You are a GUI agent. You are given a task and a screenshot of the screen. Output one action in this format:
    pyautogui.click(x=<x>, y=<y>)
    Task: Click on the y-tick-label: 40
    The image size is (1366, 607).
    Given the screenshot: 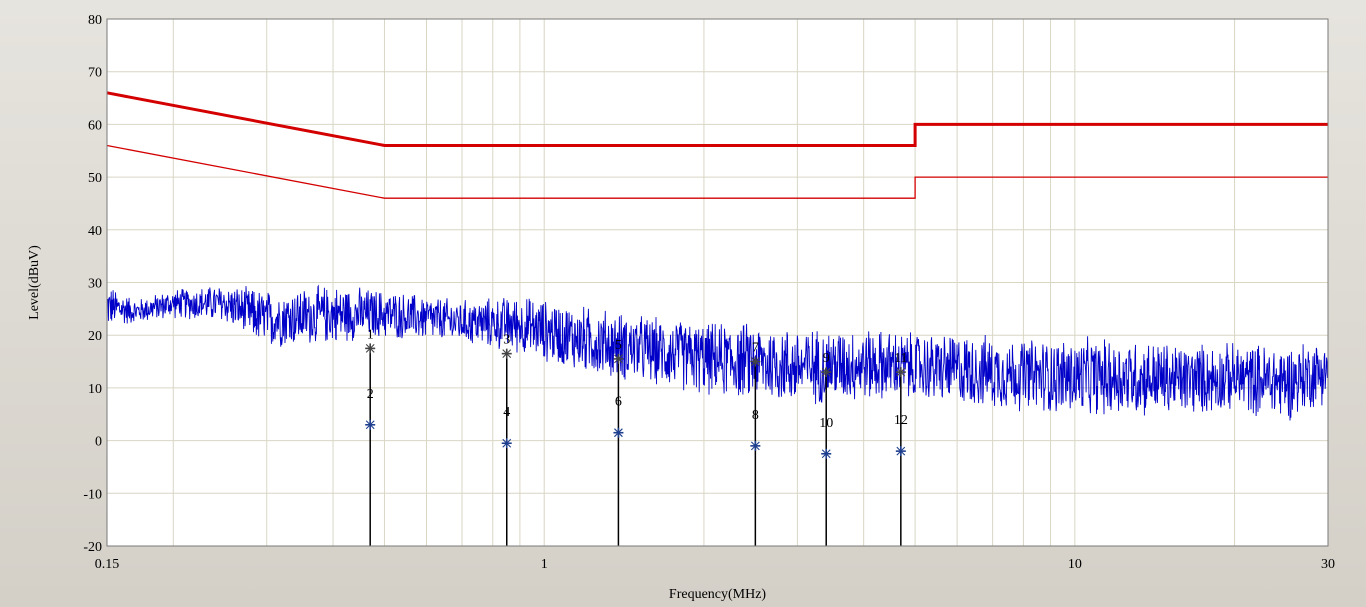 What is the action you would take?
    pyautogui.click(x=95, y=231)
    